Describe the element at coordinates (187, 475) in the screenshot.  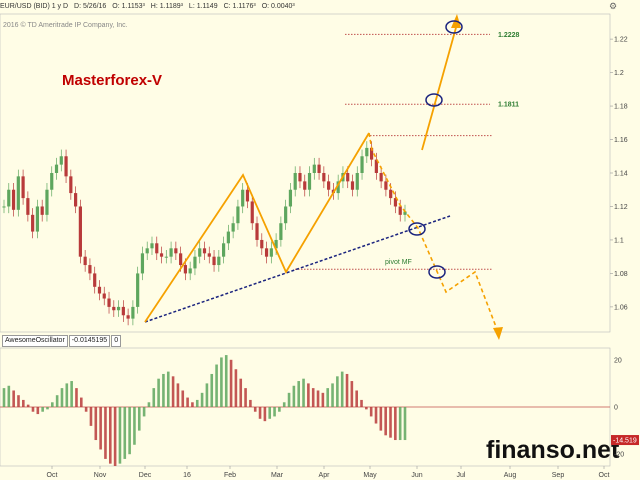
I see `x-tick-label: 16` at that location.